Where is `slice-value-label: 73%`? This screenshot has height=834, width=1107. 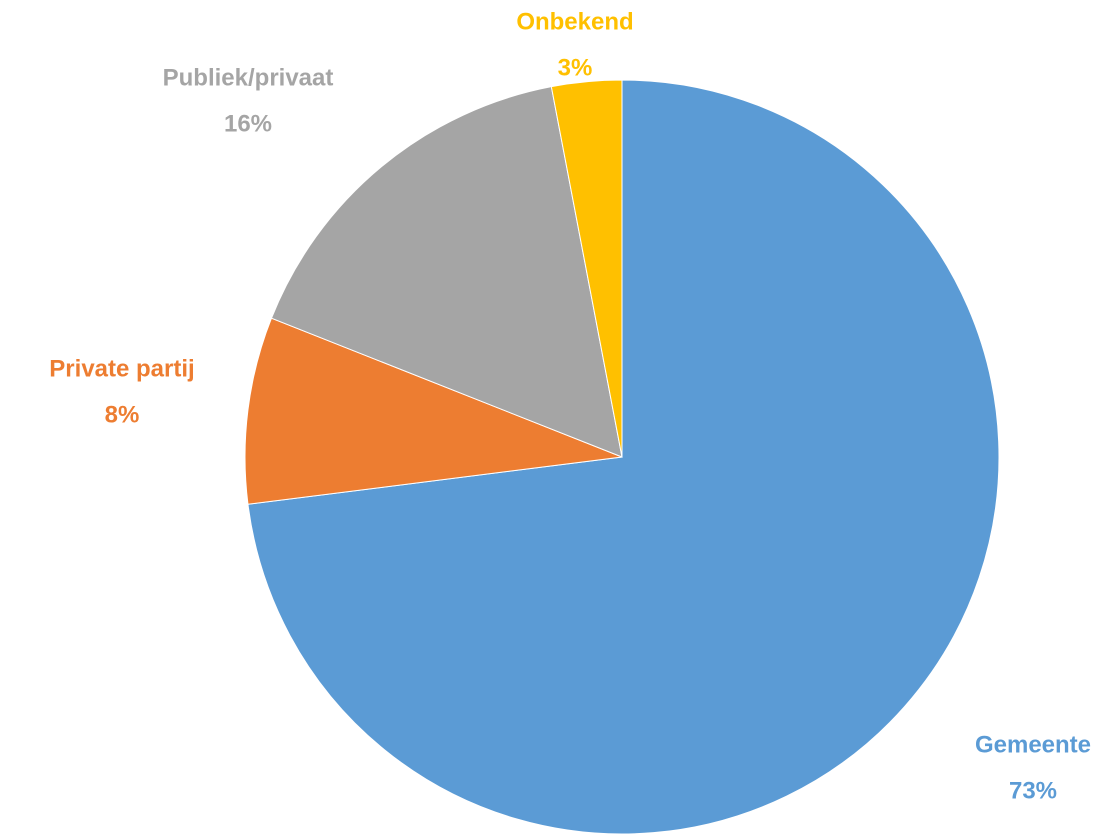 slice-value-label: 73% is located at coordinates (1033, 790).